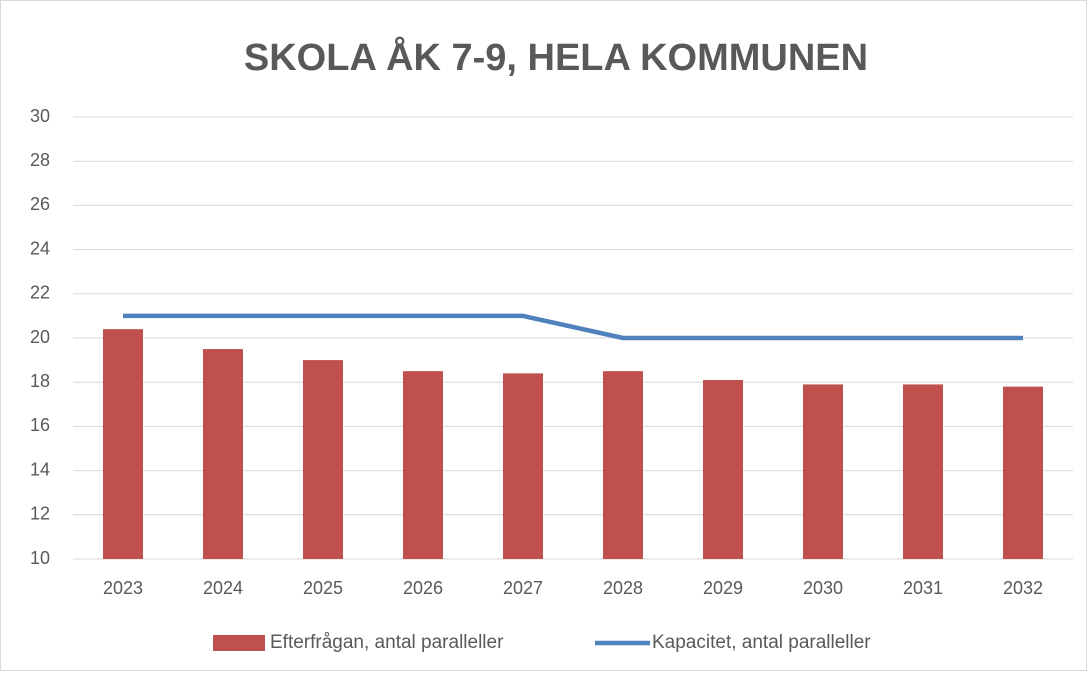 Image resolution: width=1089 pixels, height=677 pixels. Describe the element at coordinates (40, 160) in the screenshot. I see `y-tick-label: 28` at that location.